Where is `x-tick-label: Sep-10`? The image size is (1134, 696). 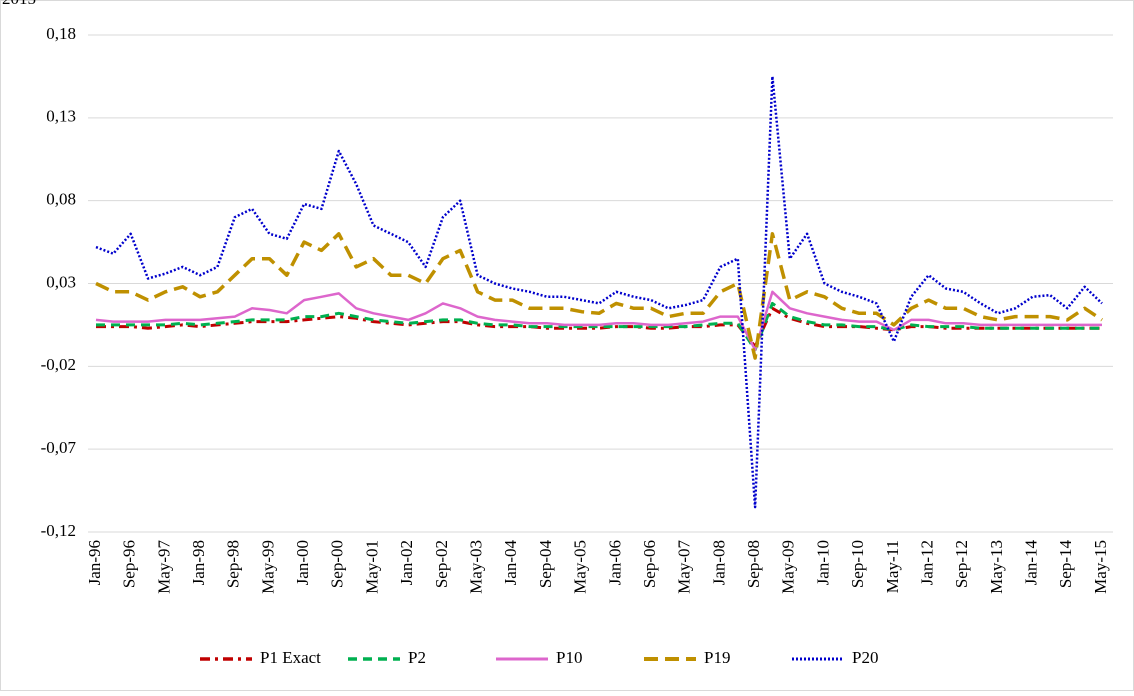
x-tick-label: Sep-10 is located at coordinates (857, 564).